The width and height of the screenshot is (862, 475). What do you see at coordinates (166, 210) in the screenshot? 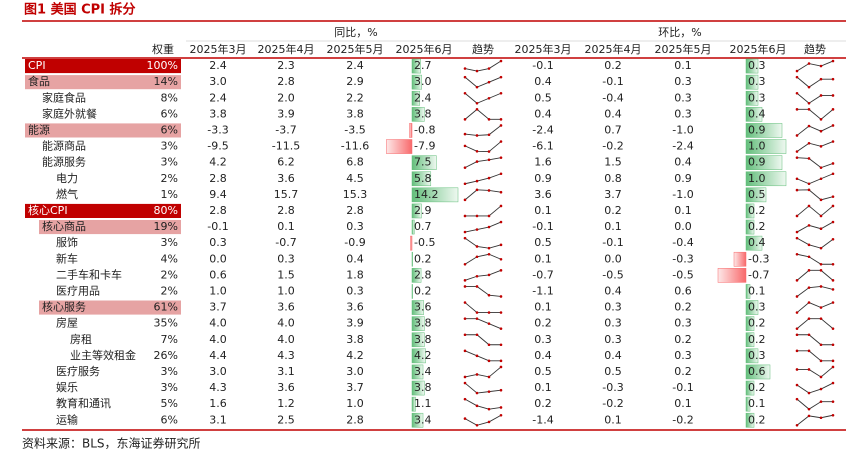
I see `weight: 80%` at bounding box center [166, 210].